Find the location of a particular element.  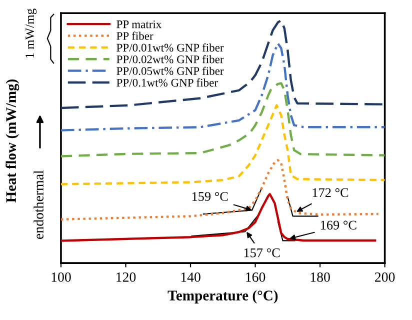

x-tick-label: 200 is located at coordinates (385, 277).